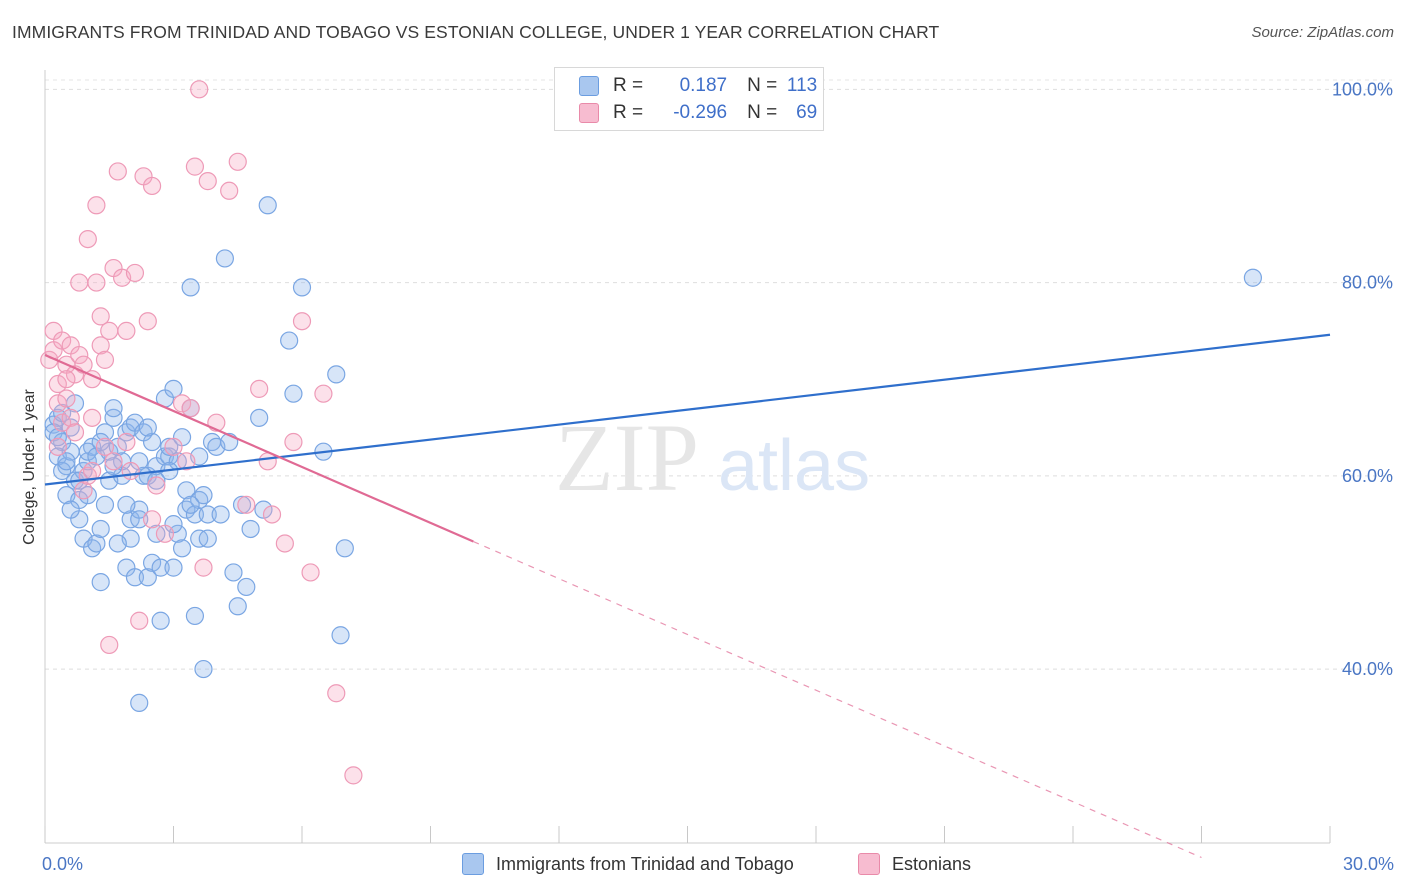 The image size is (1406, 892). I want to click on legend-n-value: 113, so click(802, 85).